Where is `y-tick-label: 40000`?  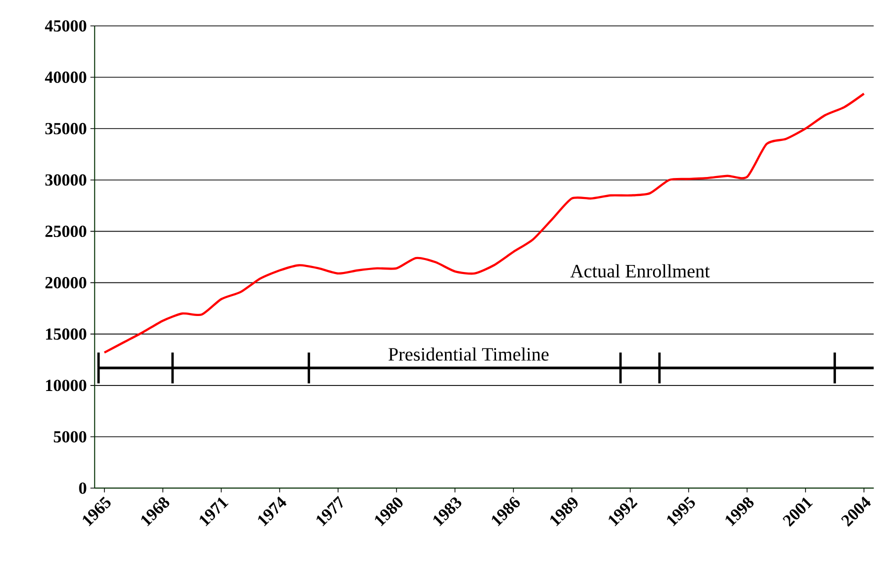 y-tick-label: 40000 is located at coordinates (65, 78).